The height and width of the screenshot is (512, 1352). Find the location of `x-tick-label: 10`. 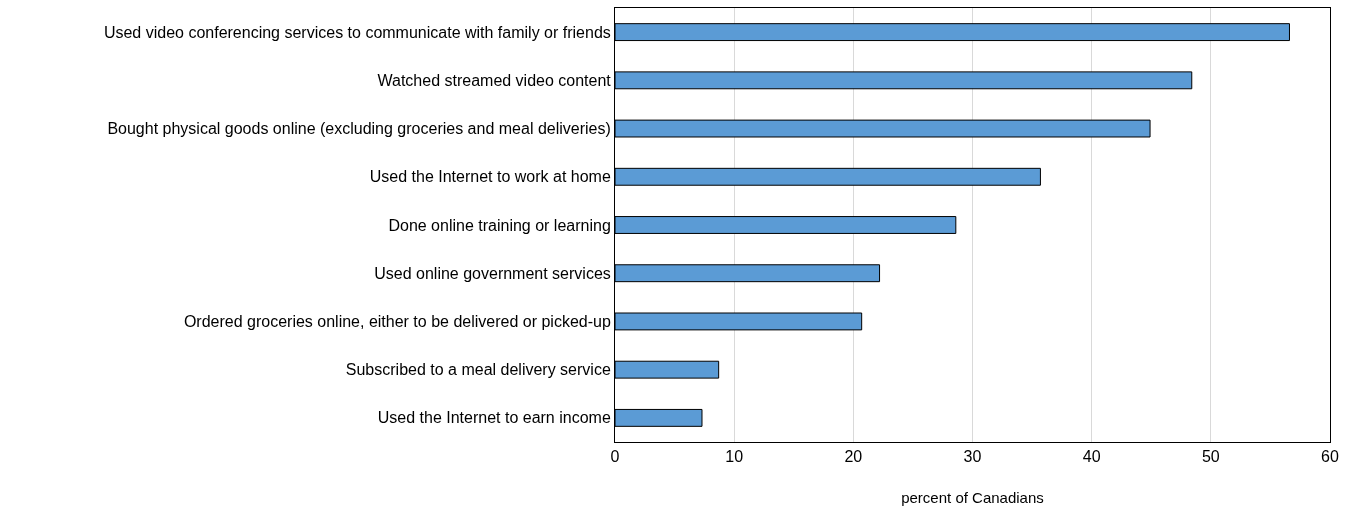

x-tick-label: 10 is located at coordinates (734, 457).